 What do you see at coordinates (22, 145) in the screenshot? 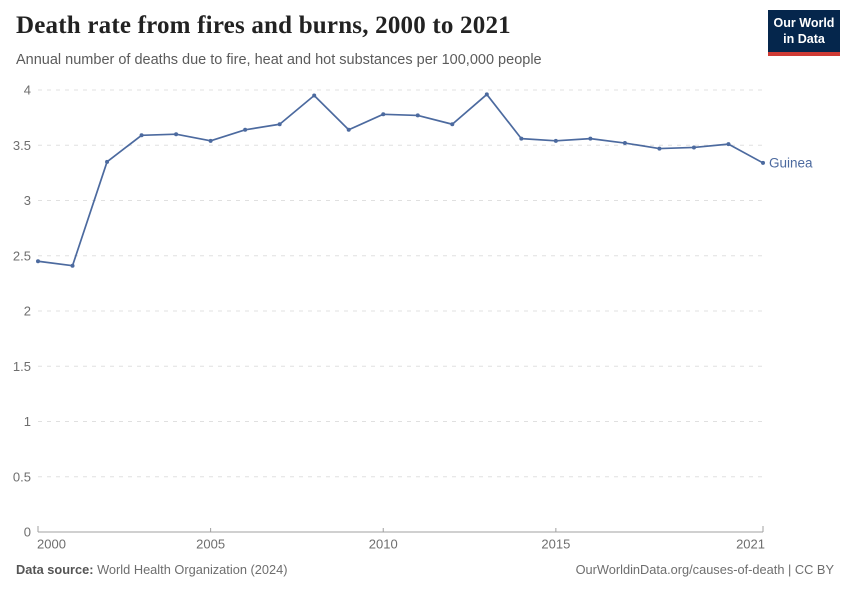
I see `y-tick-label: 3.5` at bounding box center [22, 145].